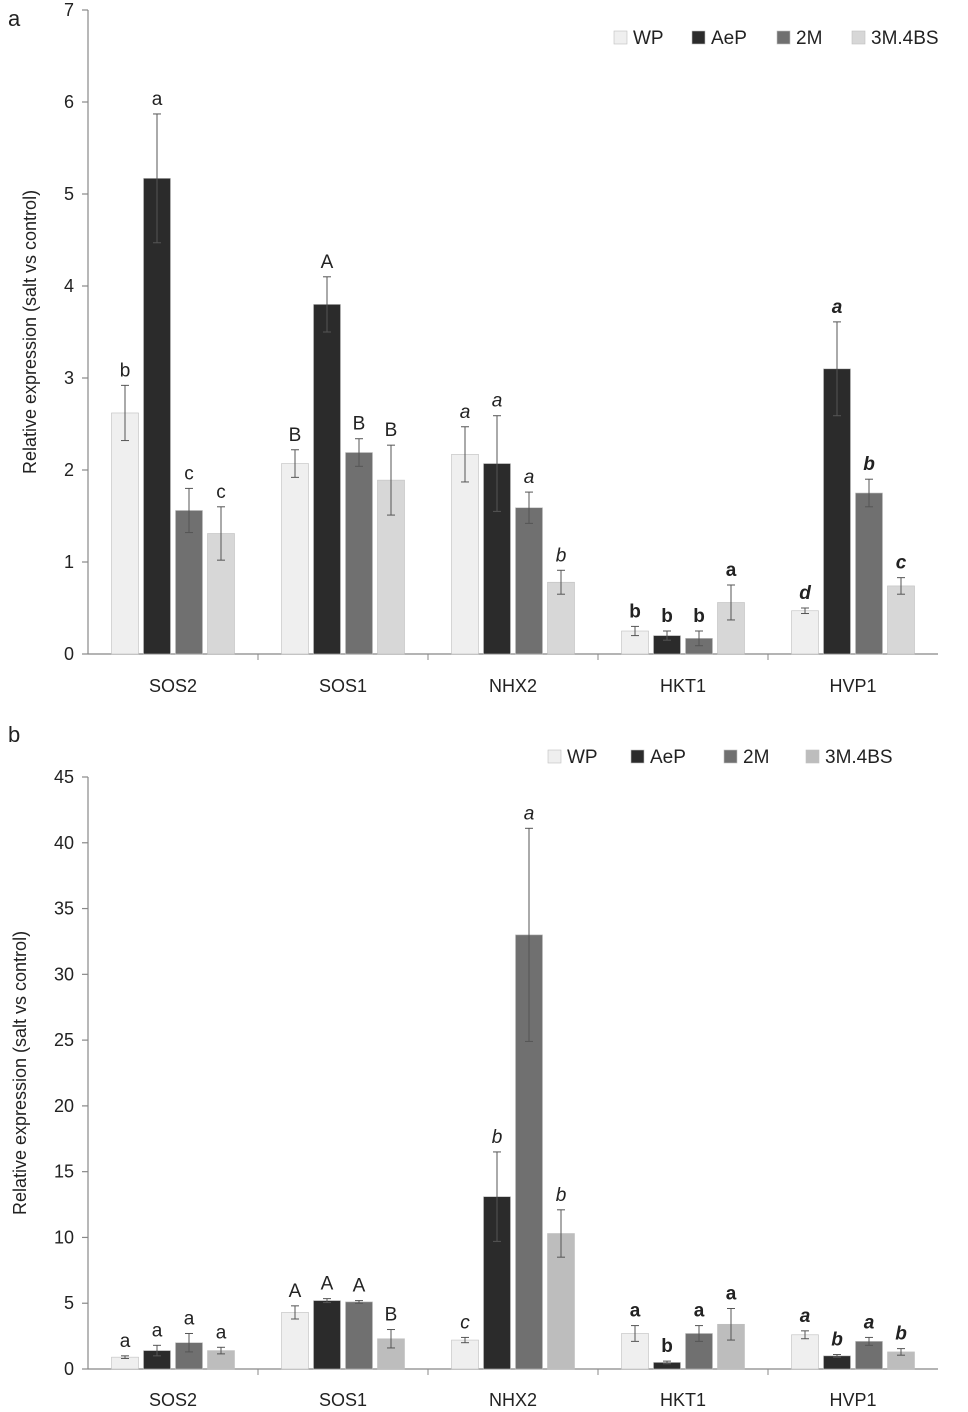 This screenshot has width=968, height=1412. Describe the element at coordinates (64, 1040) in the screenshot. I see `y-tick-label: 25` at that location.